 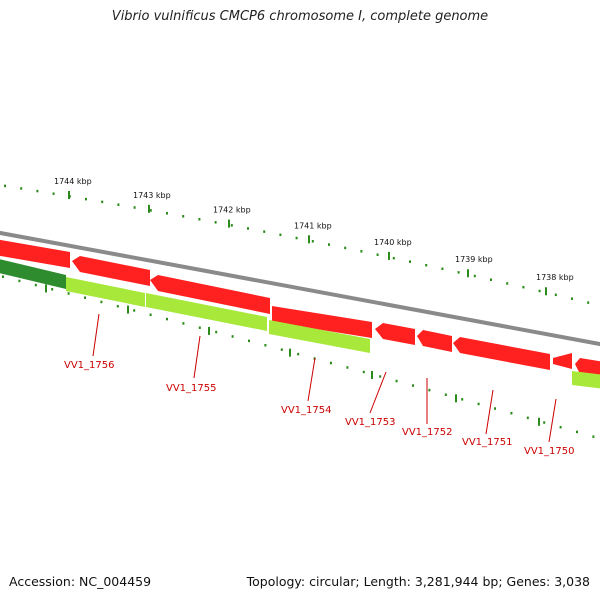 What do you see at coordinates (474, 259) in the screenshot?
I see `scale-tick-label: 1739 kbp` at bounding box center [474, 259].